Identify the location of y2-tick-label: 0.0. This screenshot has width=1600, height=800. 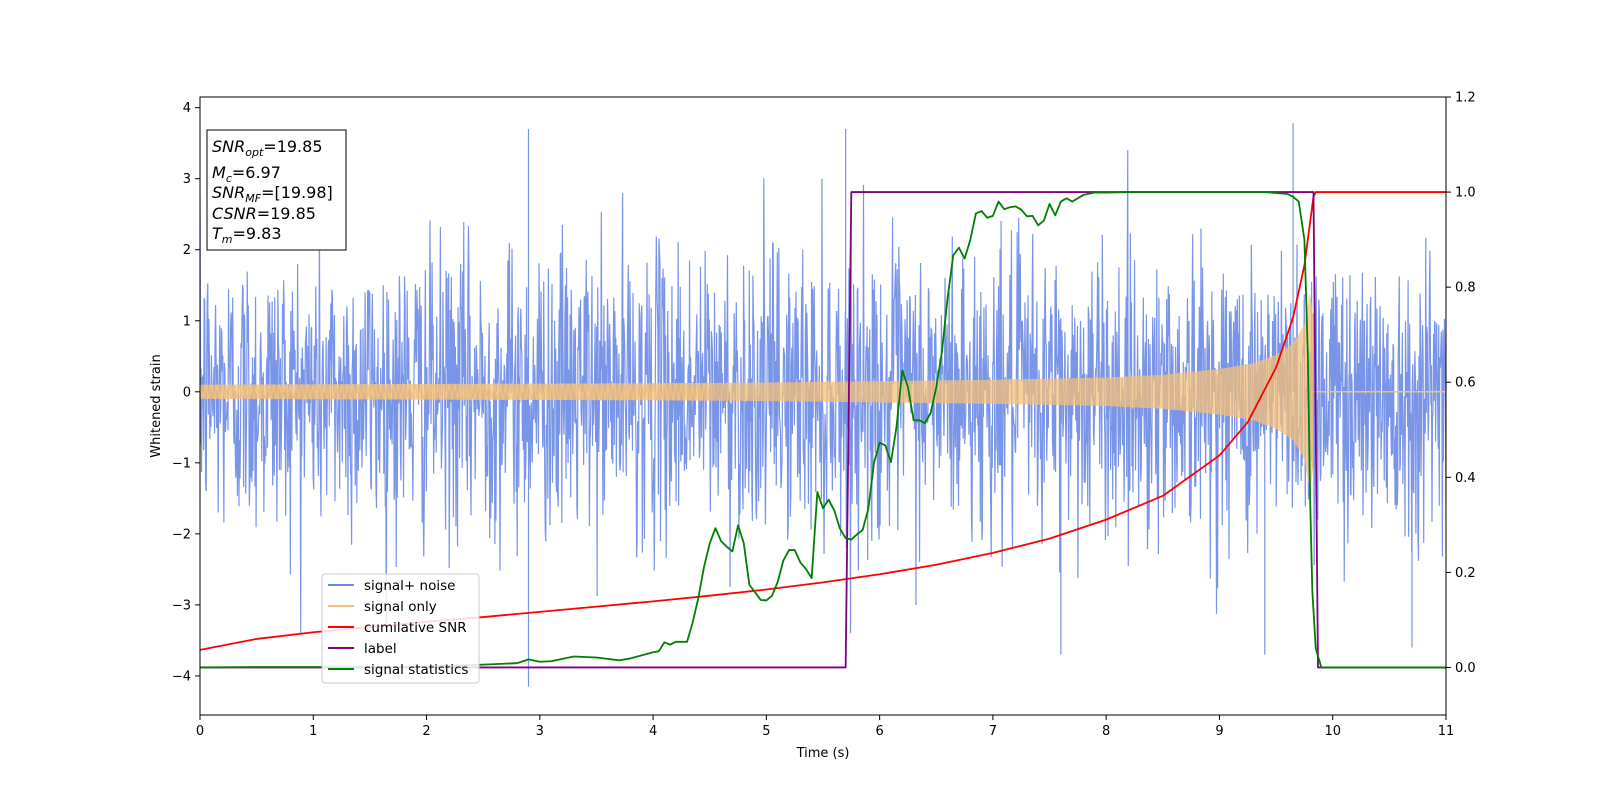
(1465, 668).